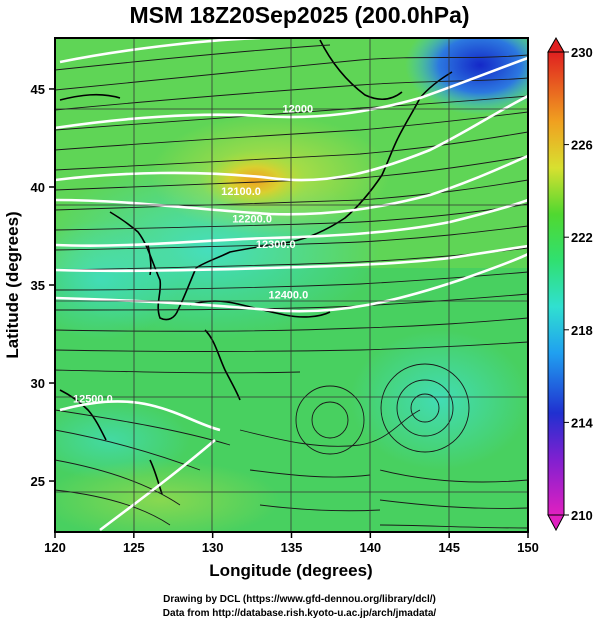 The width and height of the screenshot is (599, 625). What do you see at coordinates (12, 284) in the screenshot?
I see `y-axis-label: Latitude (degrees)` at bounding box center [12, 284].